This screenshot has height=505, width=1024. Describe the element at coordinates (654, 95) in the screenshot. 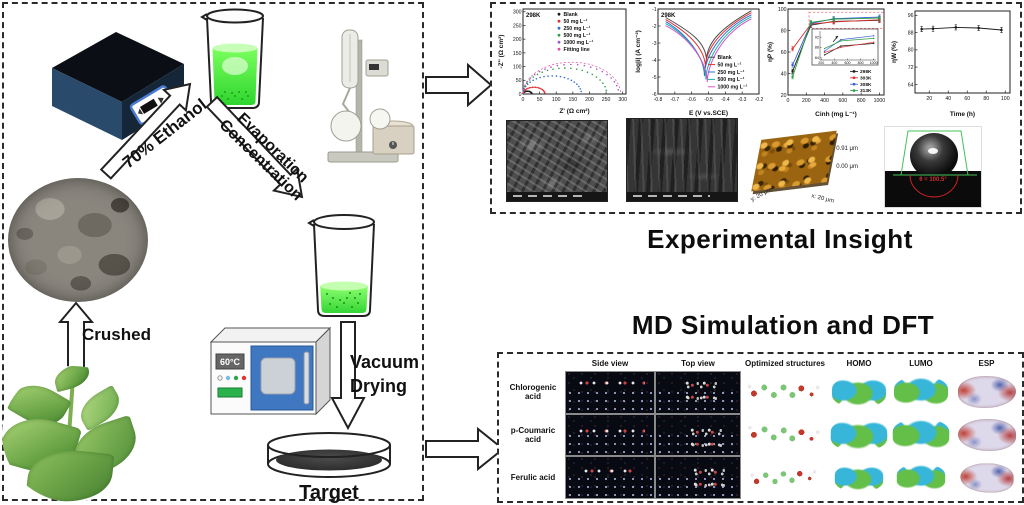

I see `svg-text: -6` at that location.